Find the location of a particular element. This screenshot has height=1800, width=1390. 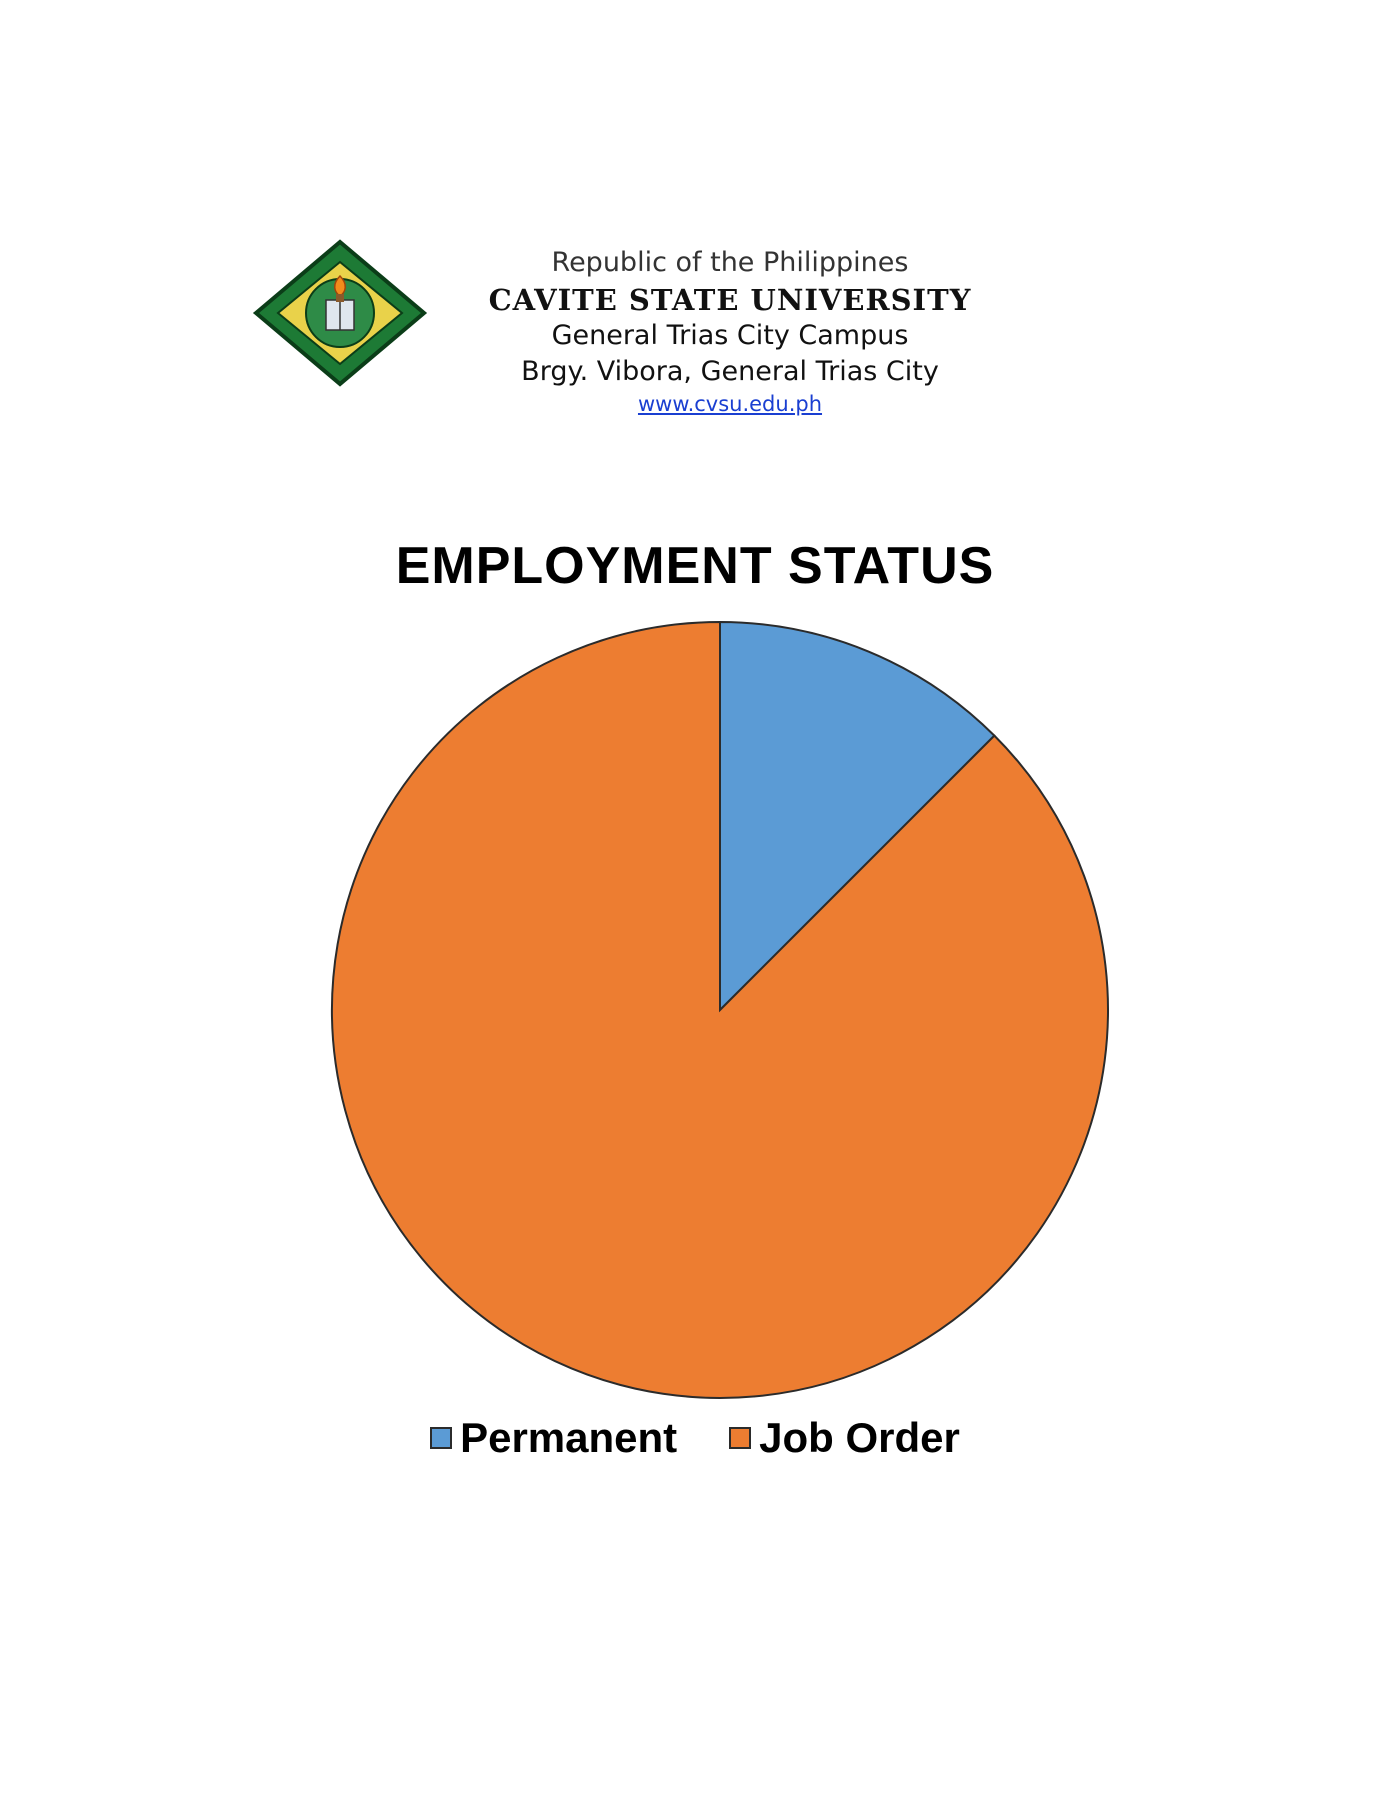

legend-item-permanent: Permanent is located at coordinates (553, 1438).